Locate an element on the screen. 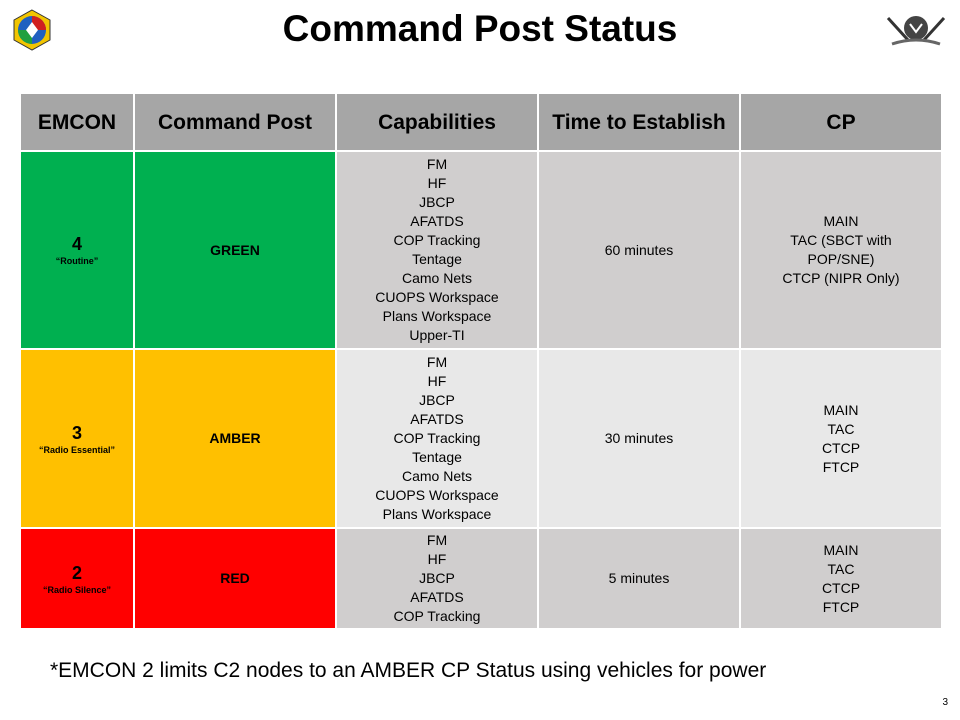 The image size is (960, 720). command-post-cell: AMBER is located at coordinates (235, 438).